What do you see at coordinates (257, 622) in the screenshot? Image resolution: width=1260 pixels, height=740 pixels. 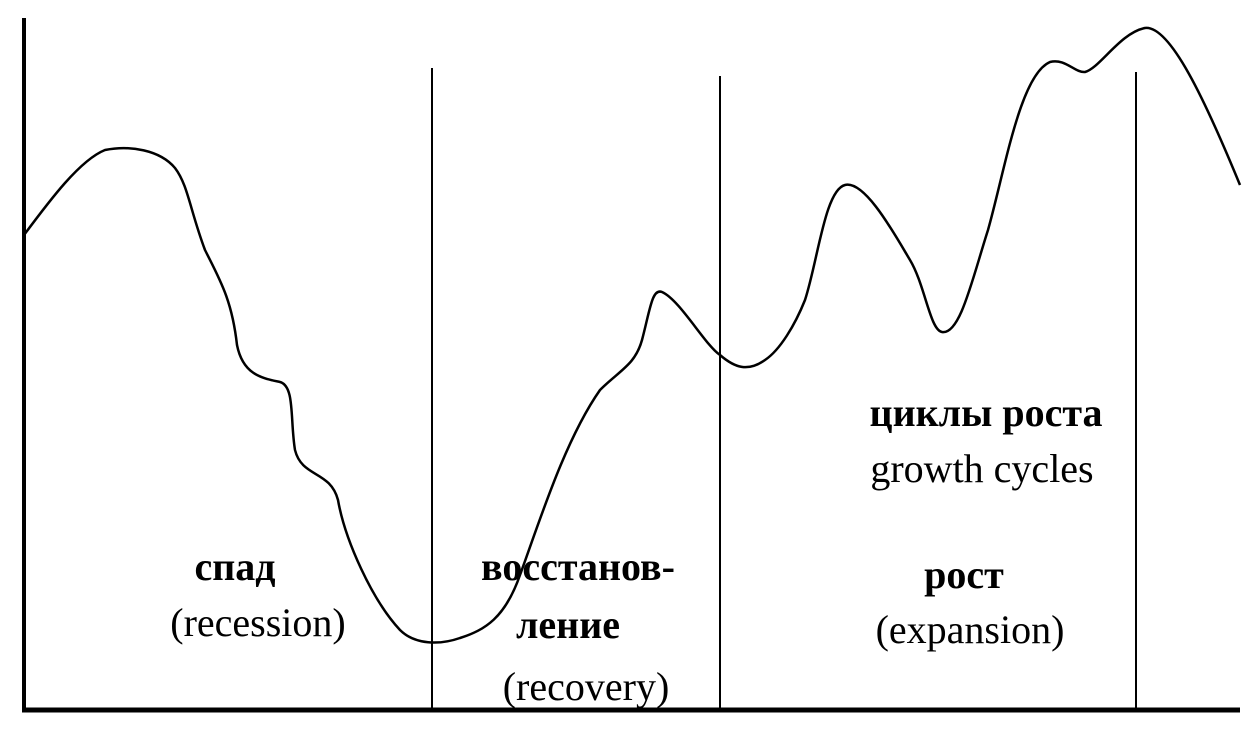 I see `recession-en-label: (recession)` at bounding box center [257, 622].